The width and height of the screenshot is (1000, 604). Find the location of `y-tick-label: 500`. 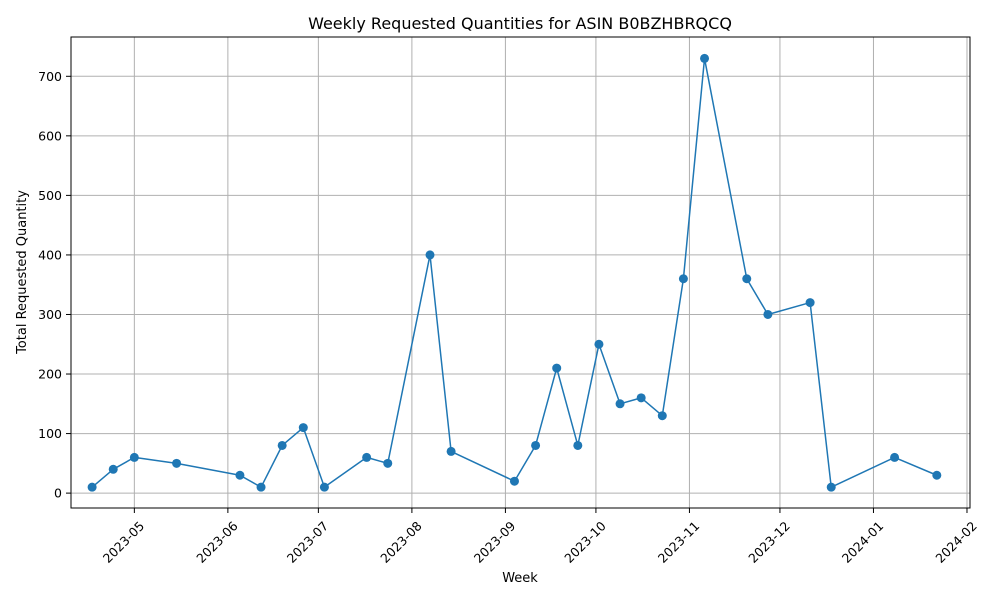

y-tick-label: 500 is located at coordinates (50, 195).